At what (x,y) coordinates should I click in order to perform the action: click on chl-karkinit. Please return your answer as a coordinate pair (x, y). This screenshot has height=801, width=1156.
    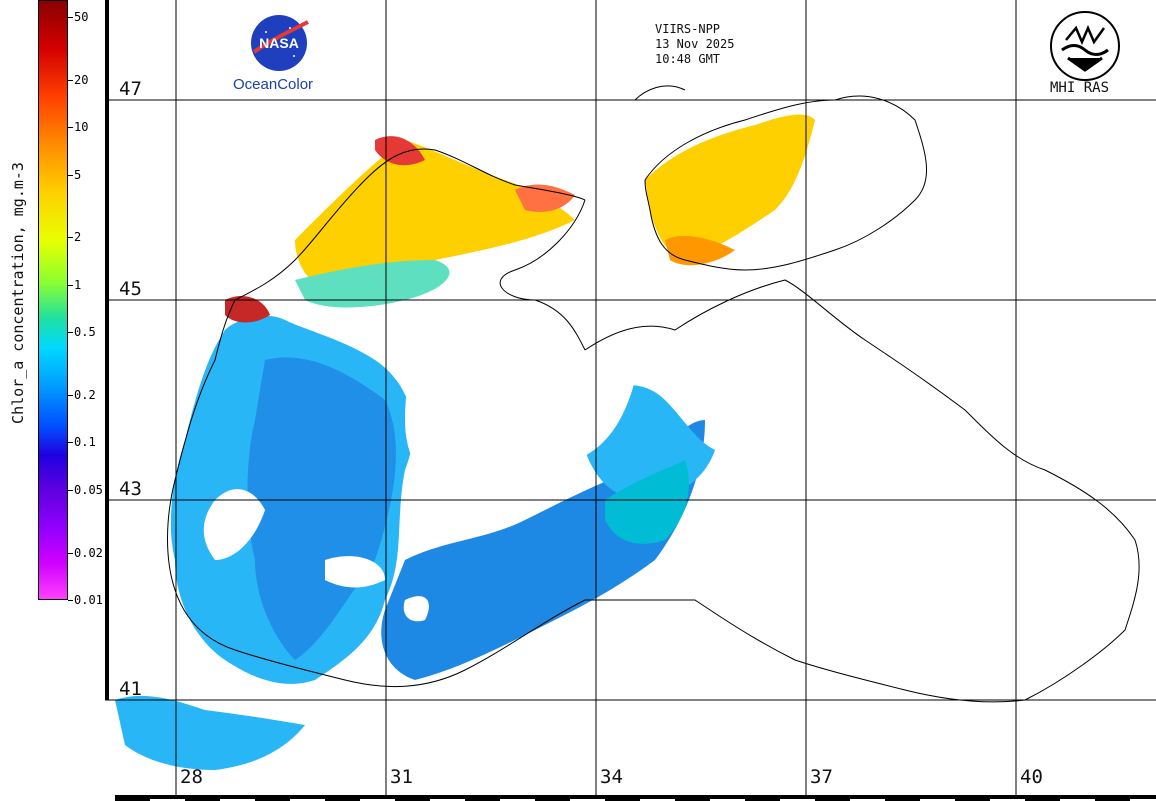
    Looking at the image, I should click on (545, 198).